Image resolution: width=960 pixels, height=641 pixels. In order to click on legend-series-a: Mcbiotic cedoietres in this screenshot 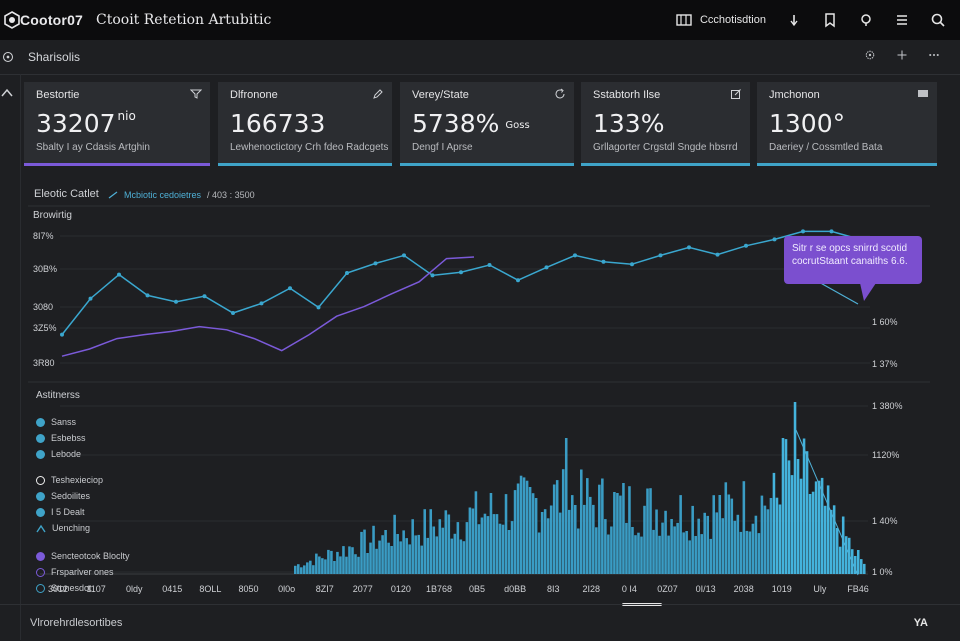, I will do `click(163, 195)`.